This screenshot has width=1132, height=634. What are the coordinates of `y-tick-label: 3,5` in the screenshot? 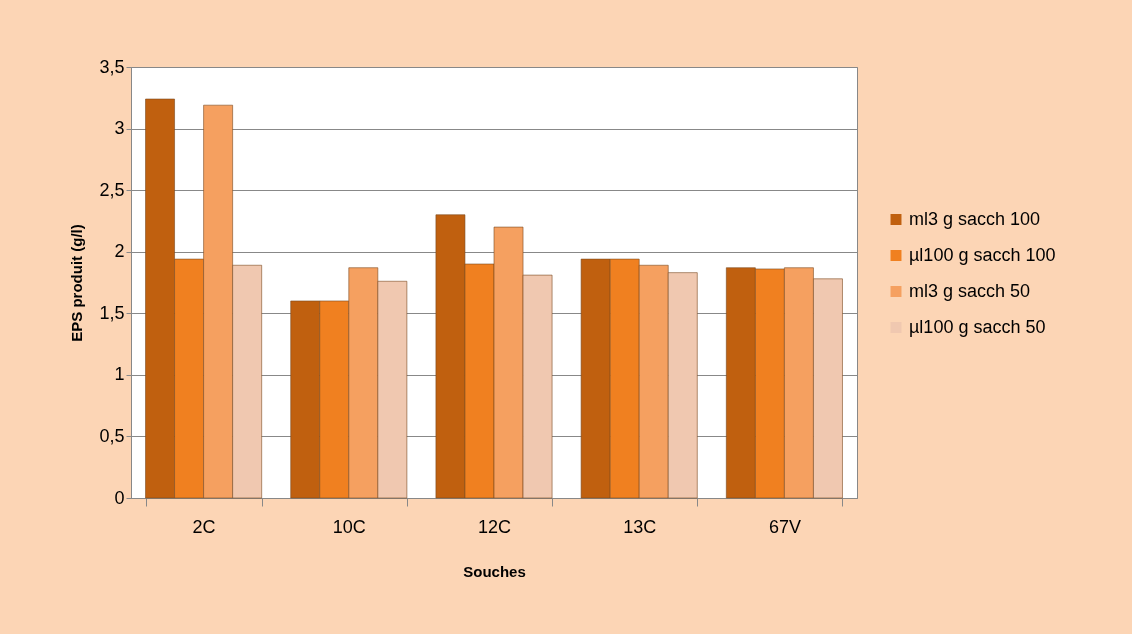 It's located at (112, 66).